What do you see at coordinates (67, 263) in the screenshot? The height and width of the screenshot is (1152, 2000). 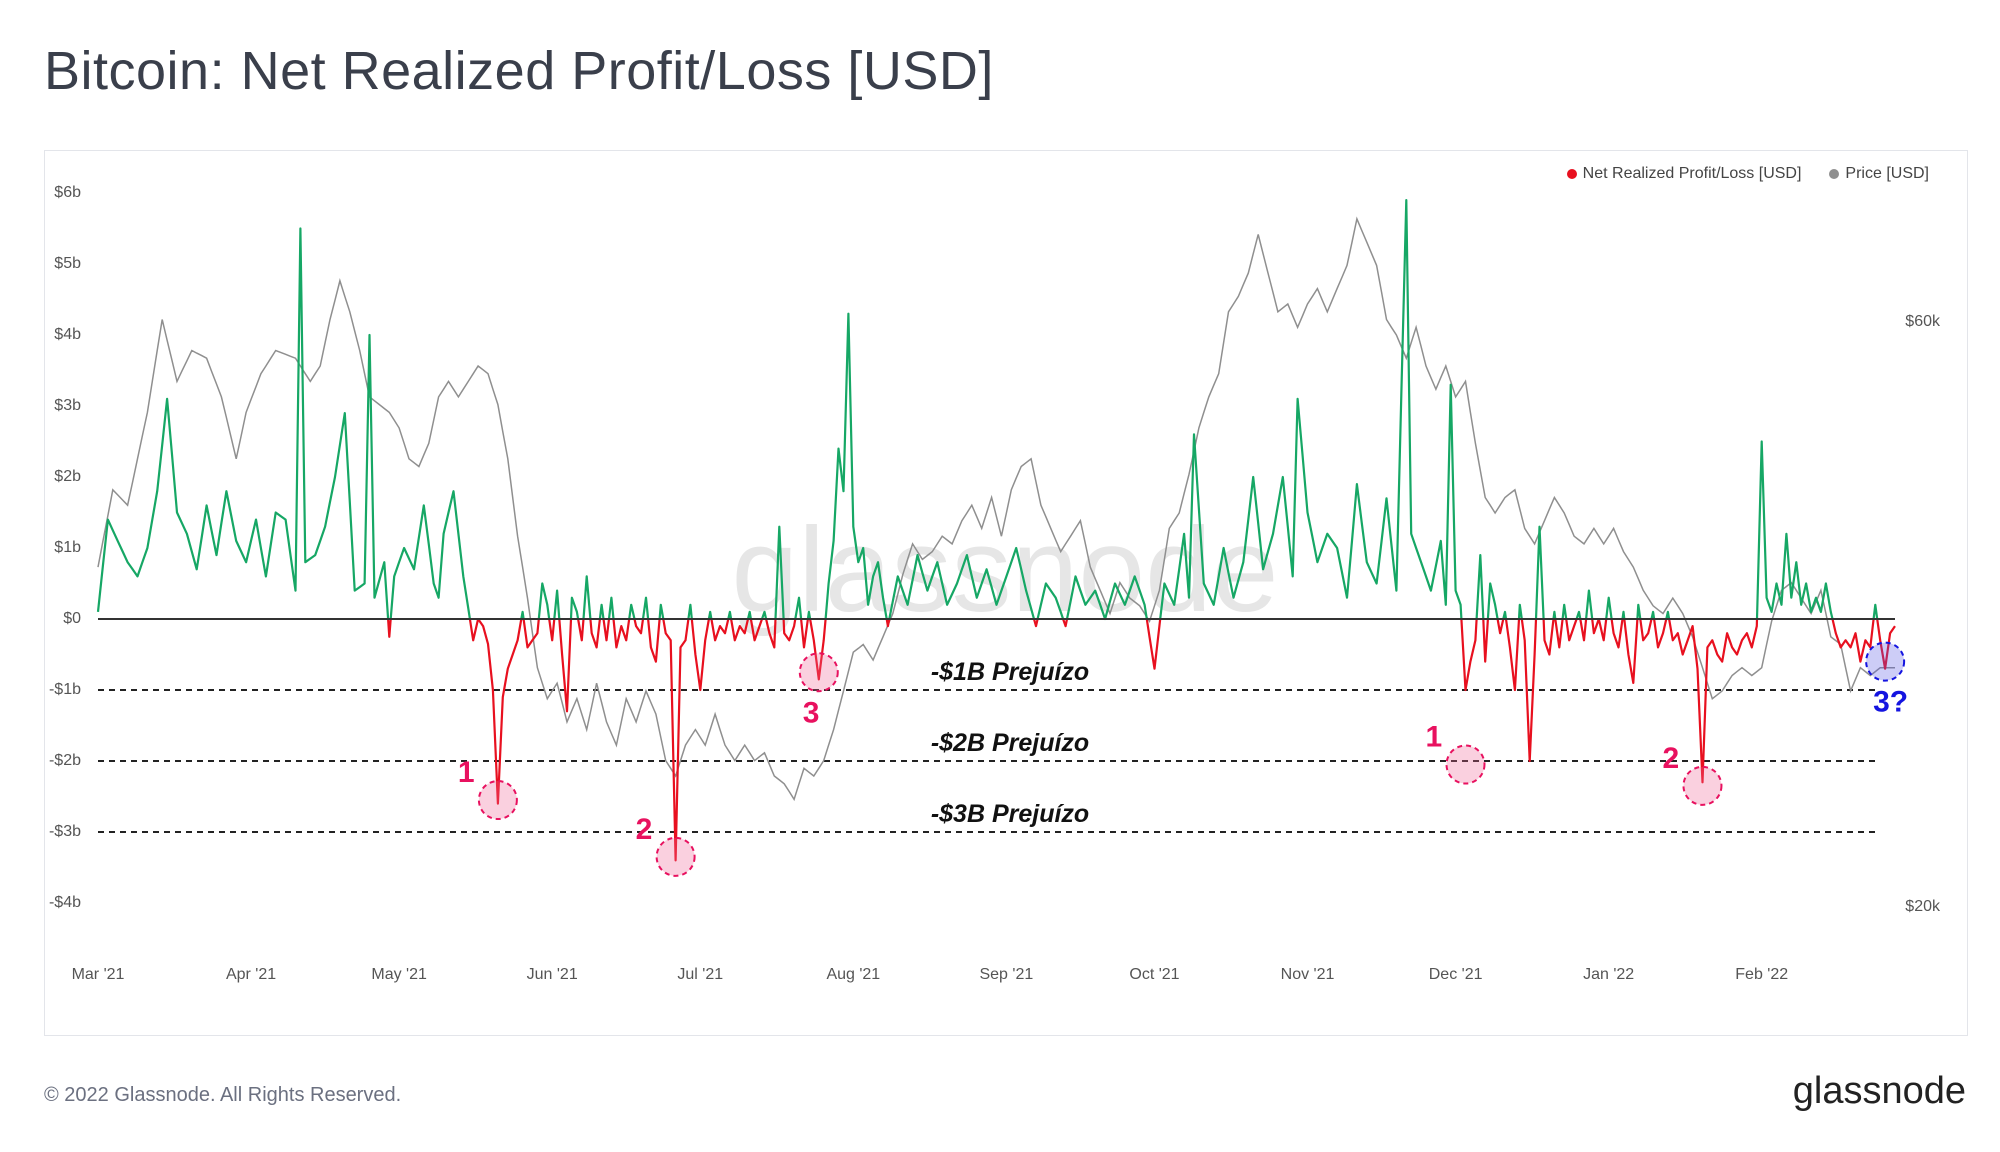 I see `y-tick-label: $5b` at bounding box center [67, 263].